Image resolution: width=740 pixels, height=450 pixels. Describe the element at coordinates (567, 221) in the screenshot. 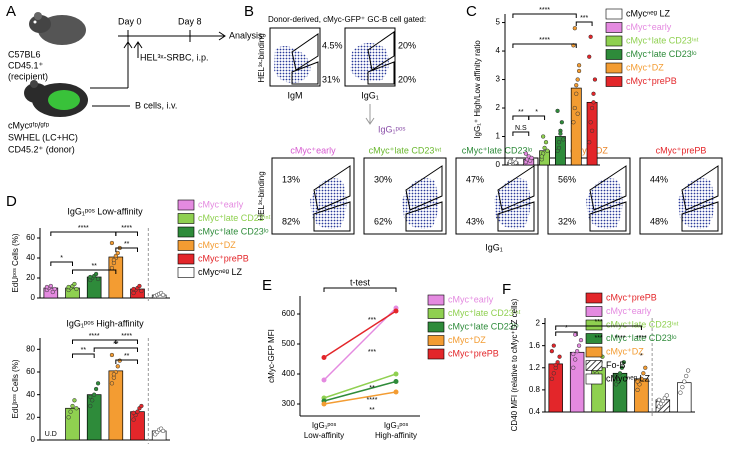

I see `gate-percent: 32%` at that location.